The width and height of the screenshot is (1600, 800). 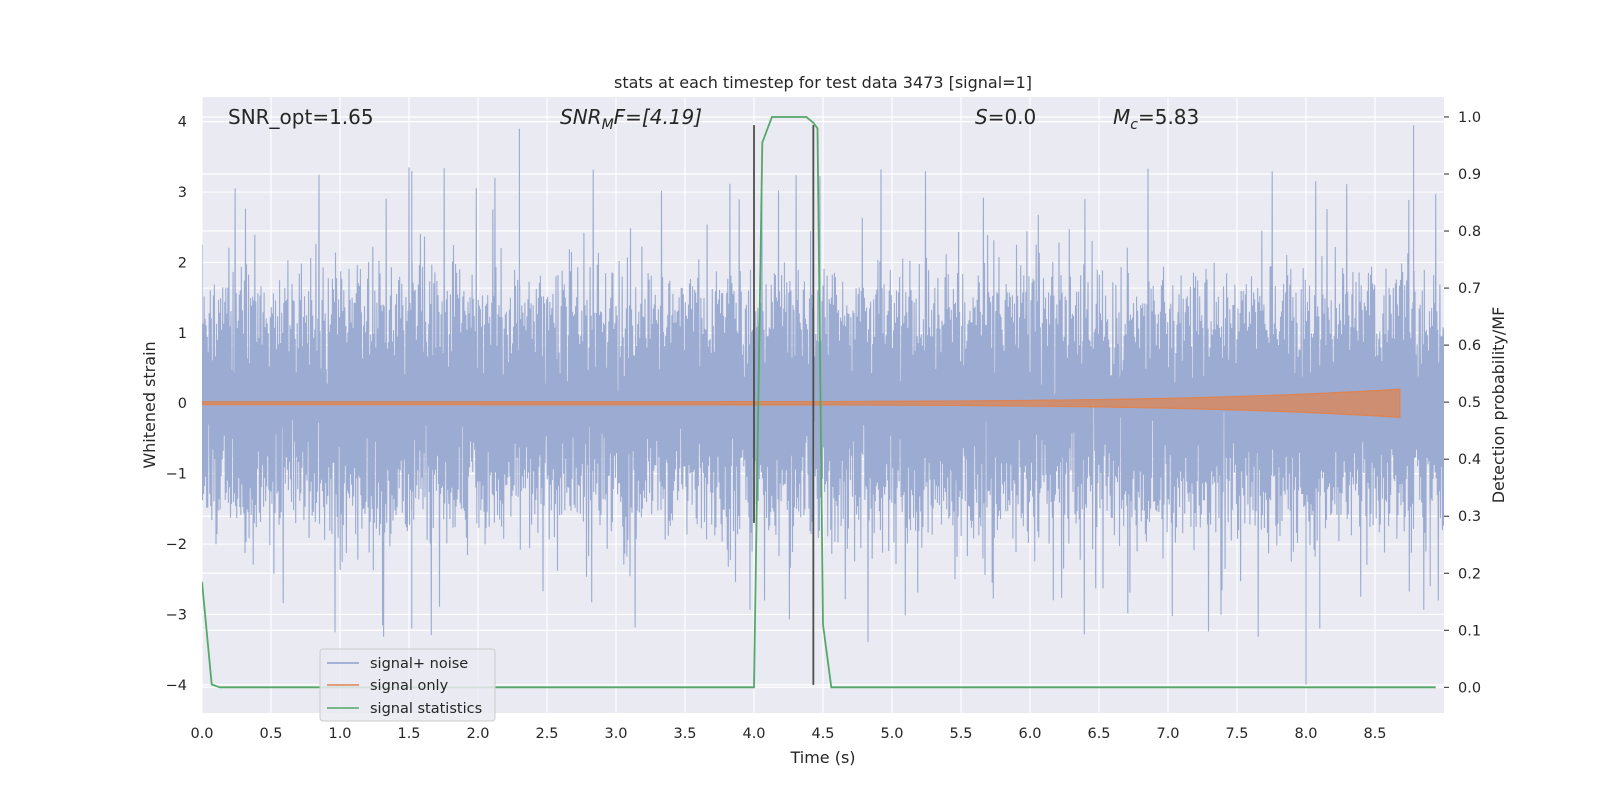 I want to click on annotation-mc-symbol: M, so click(x=1121, y=117).